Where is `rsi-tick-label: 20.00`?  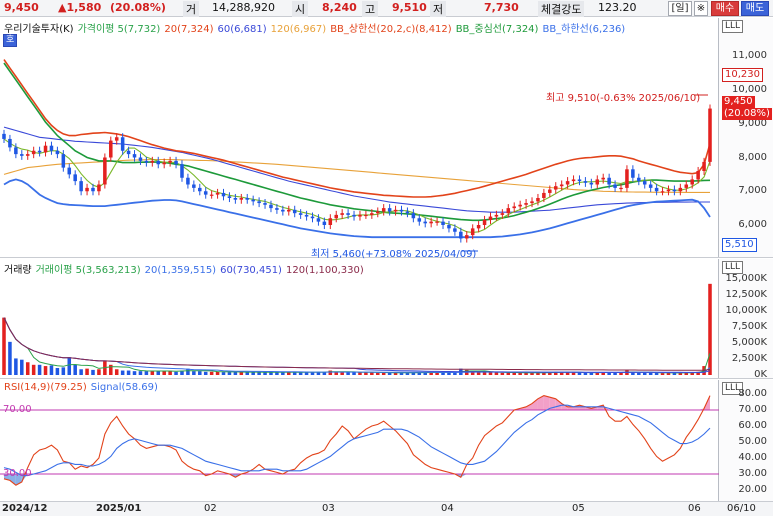 rsi-tick-label: 20.00 is located at coordinates (752, 489).